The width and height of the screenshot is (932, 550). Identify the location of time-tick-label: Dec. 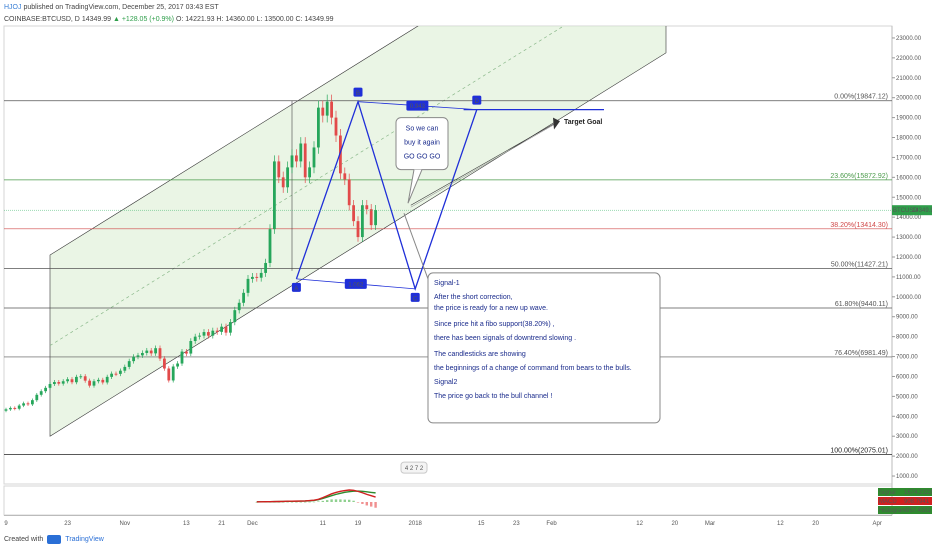
(252, 524).